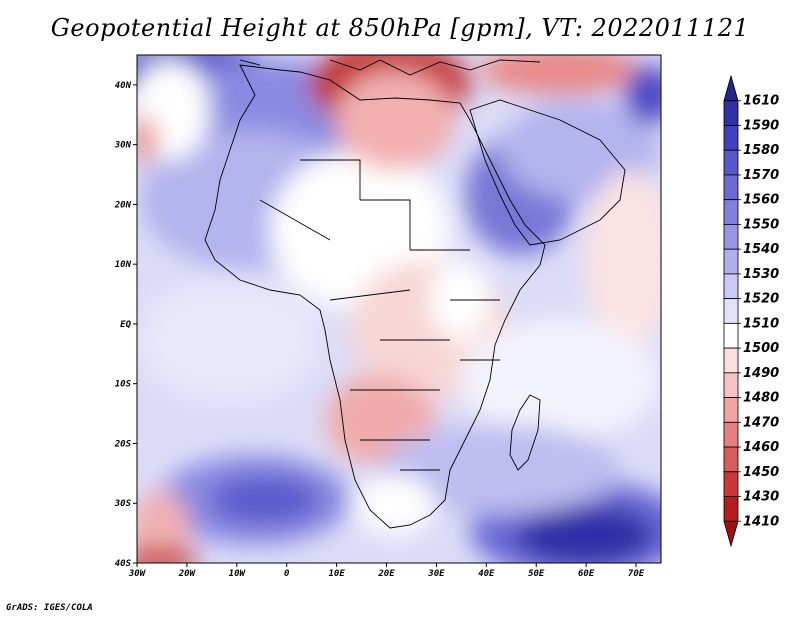 This screenshot has height=618, width=800. Describe the element at coordinates (336, 574) in the screenshot. I see `lon-tick-label: 10E` at that location.